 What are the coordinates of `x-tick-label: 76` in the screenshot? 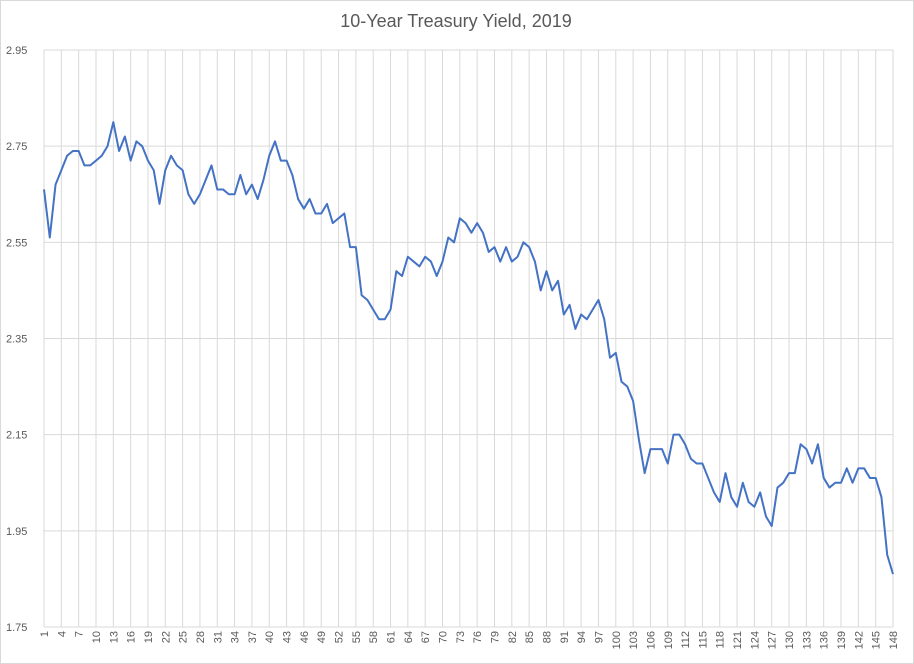 It's located at (478, 637).